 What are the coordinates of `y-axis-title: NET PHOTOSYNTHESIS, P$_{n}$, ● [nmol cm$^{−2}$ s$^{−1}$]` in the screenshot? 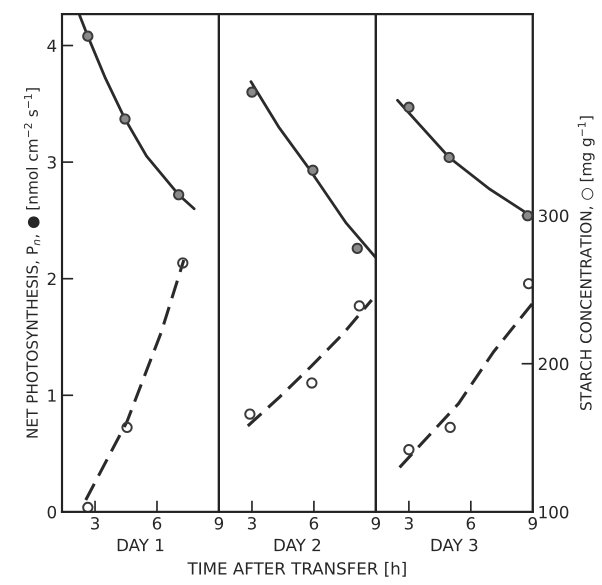 It's located at (32, 263).